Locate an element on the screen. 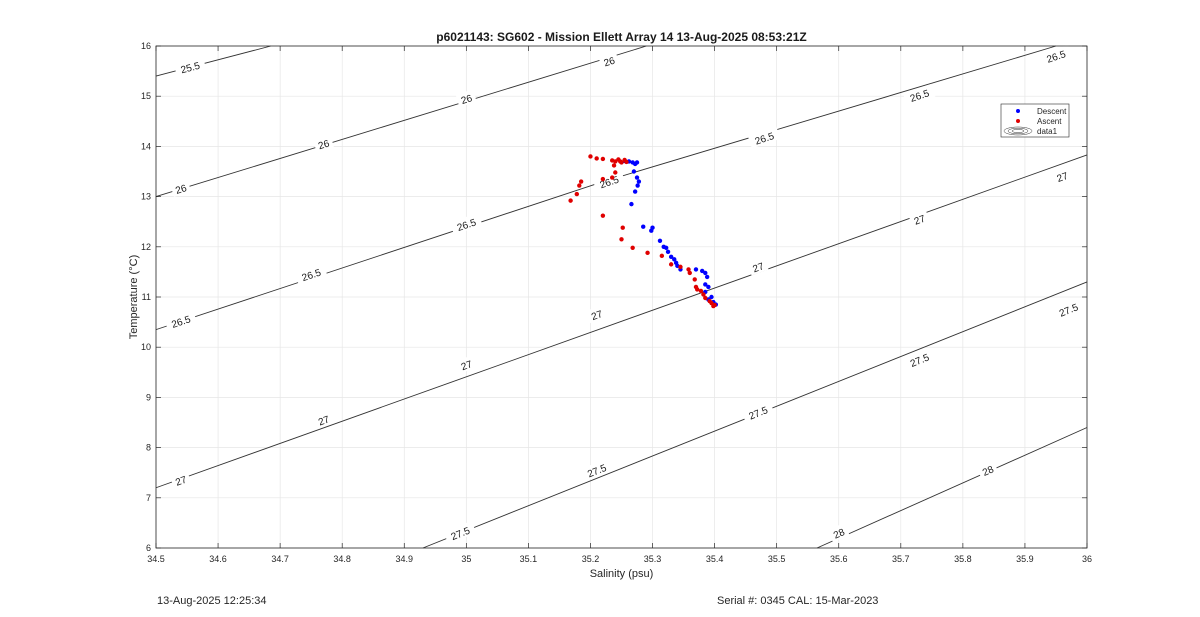 The image size is (1200, 617). y-tick-label: 8 is located at coordinates (148, 448).